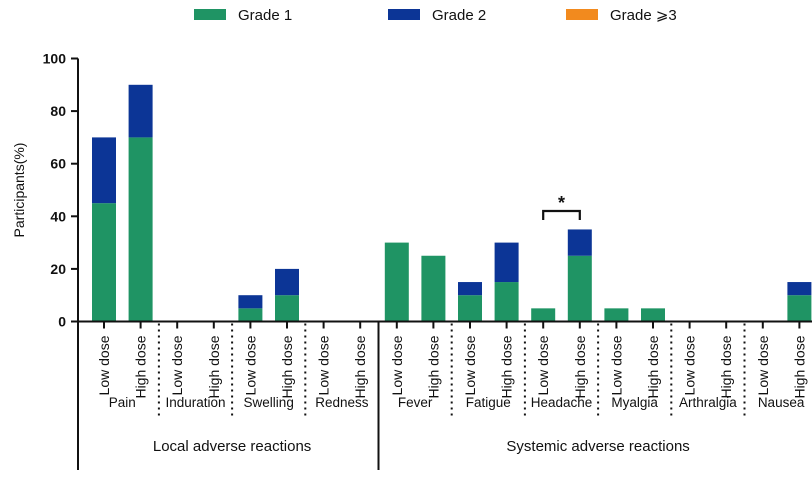  I want to click on y-tick-label: 100, so click(55, 59).